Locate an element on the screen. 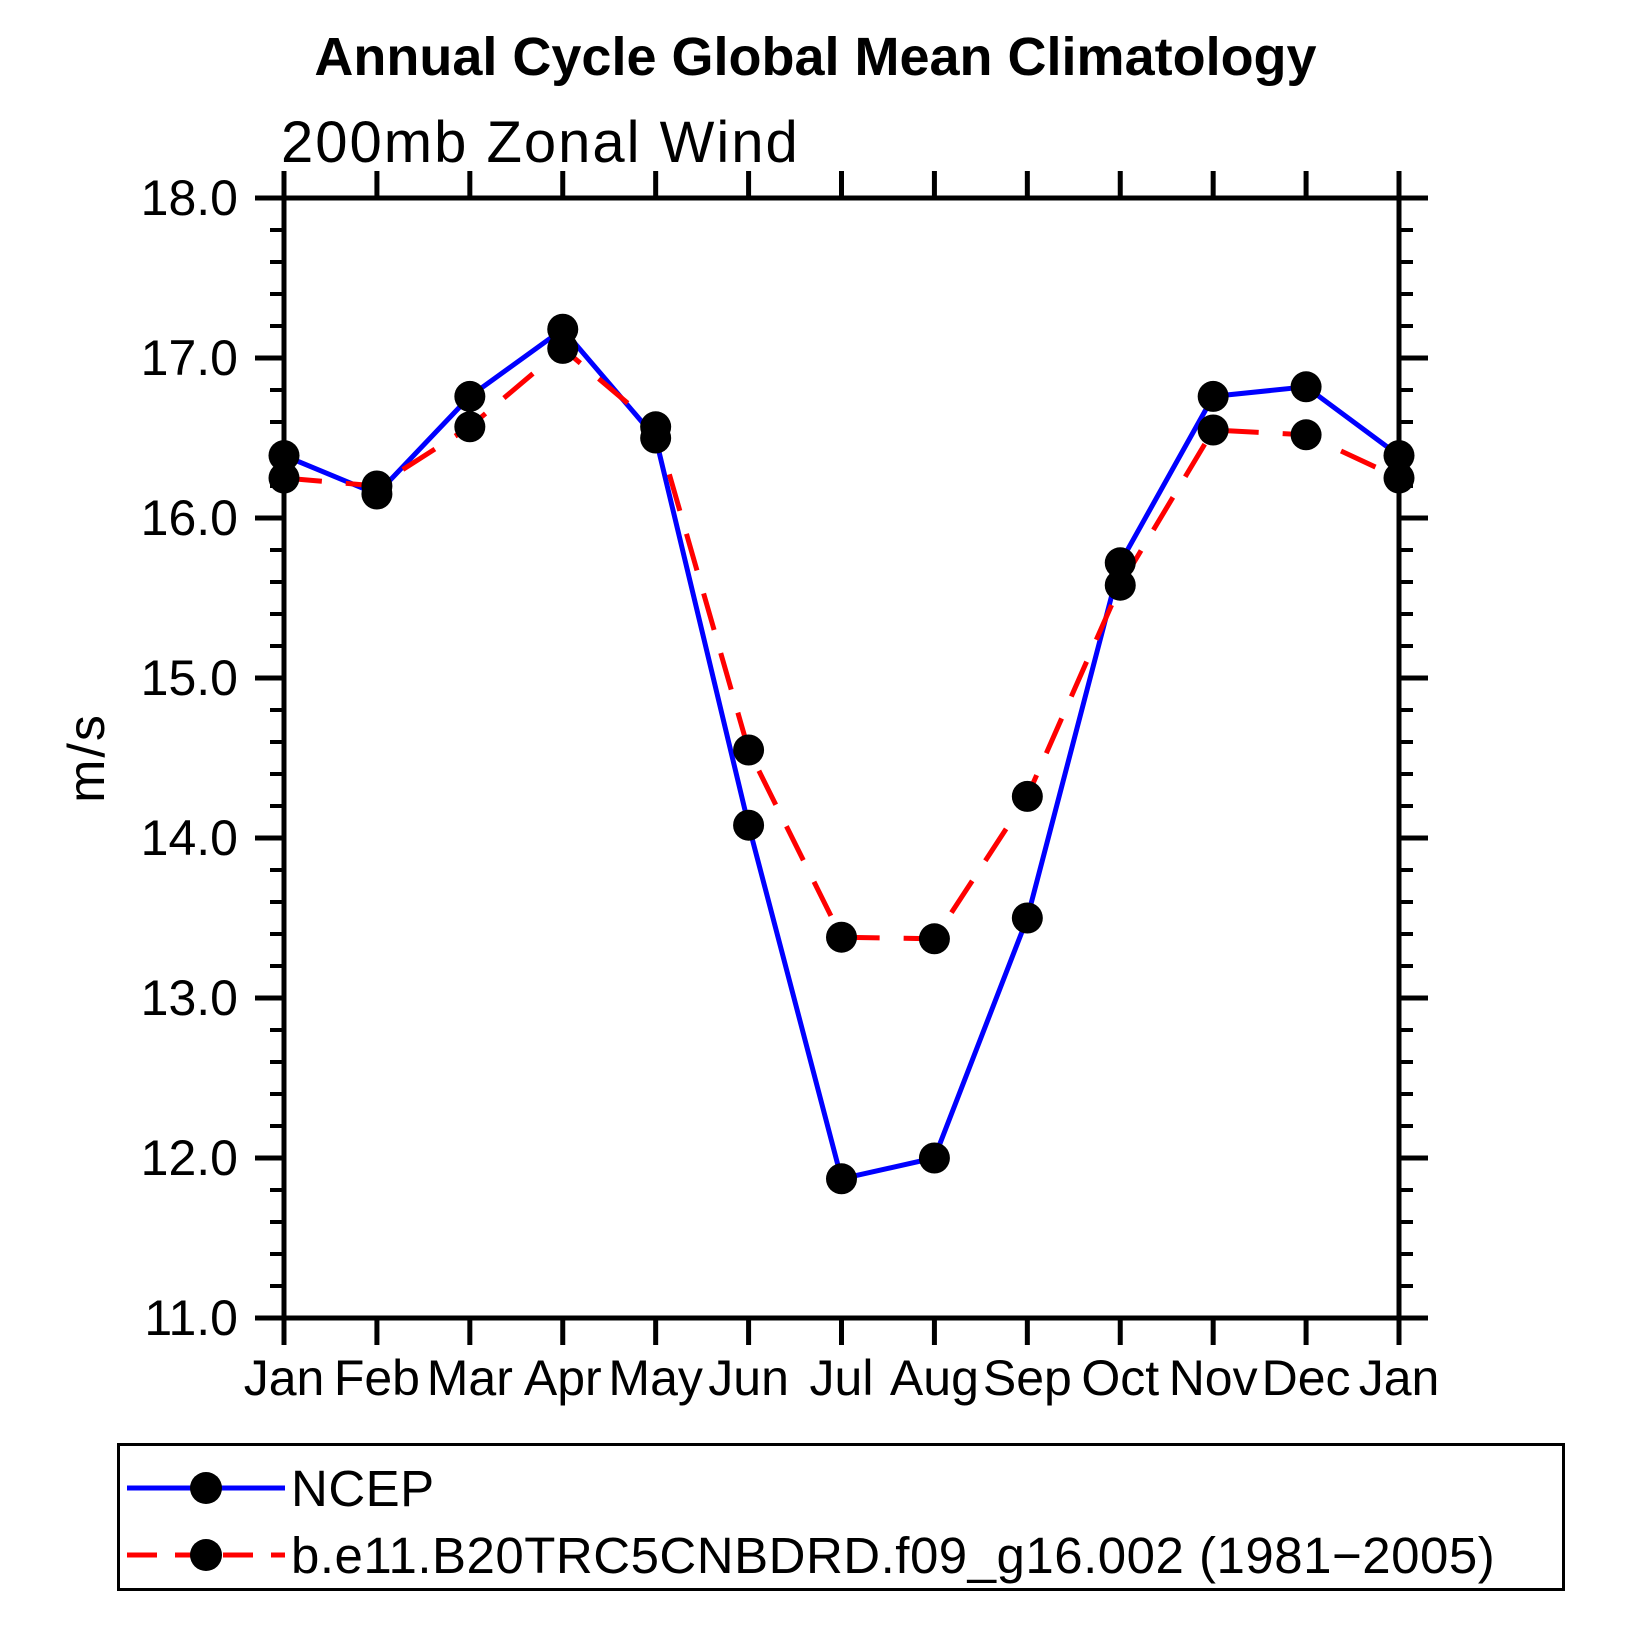  y-axis-tick-label: 15.0 is located at coordinates (189, 678).